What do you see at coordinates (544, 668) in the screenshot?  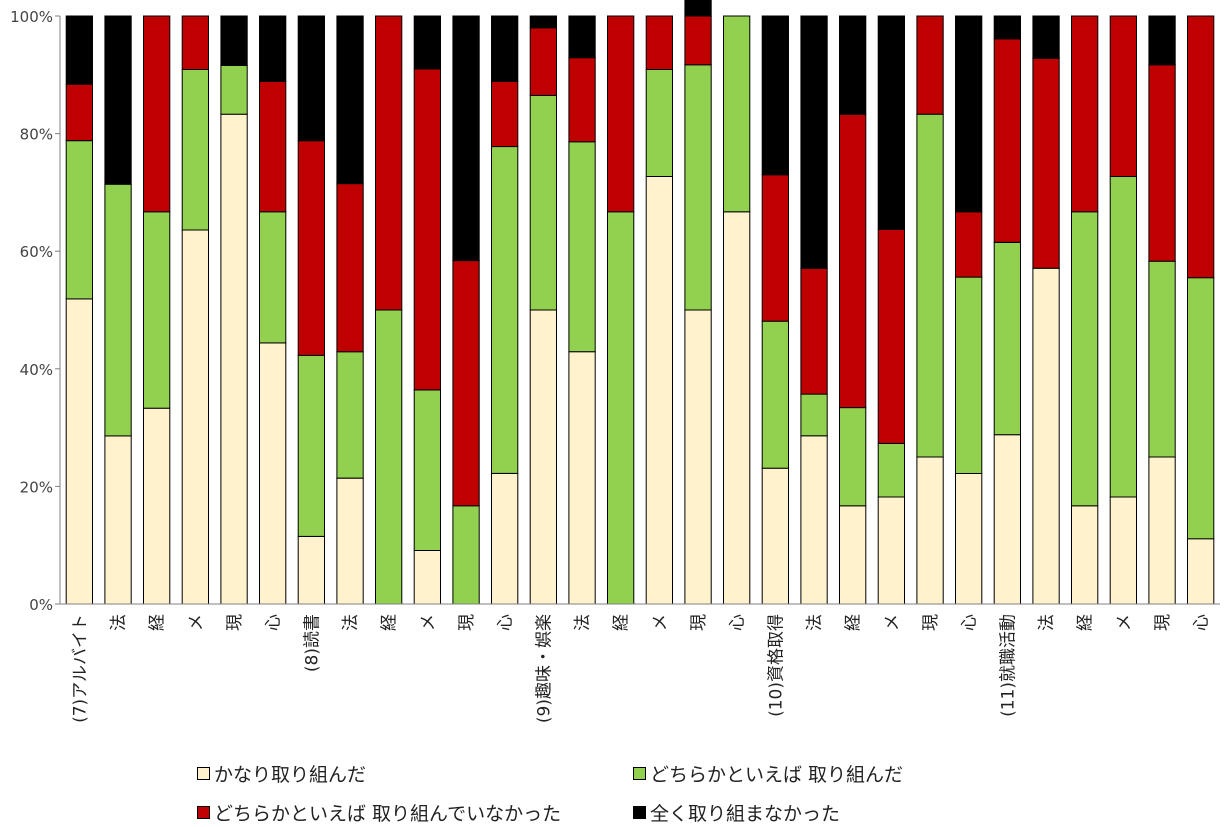 I see `x-tick-label: (9)趣味・娯楽` at bounding box center [544, 668].